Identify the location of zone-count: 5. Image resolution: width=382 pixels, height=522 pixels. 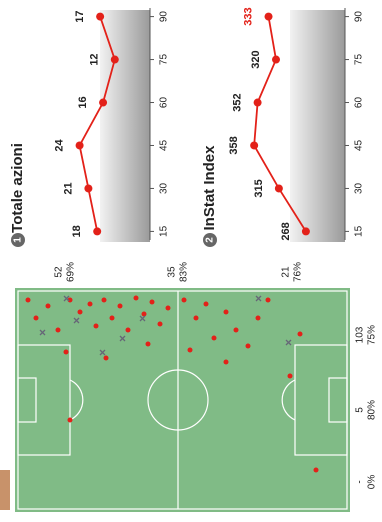
(360, 410).